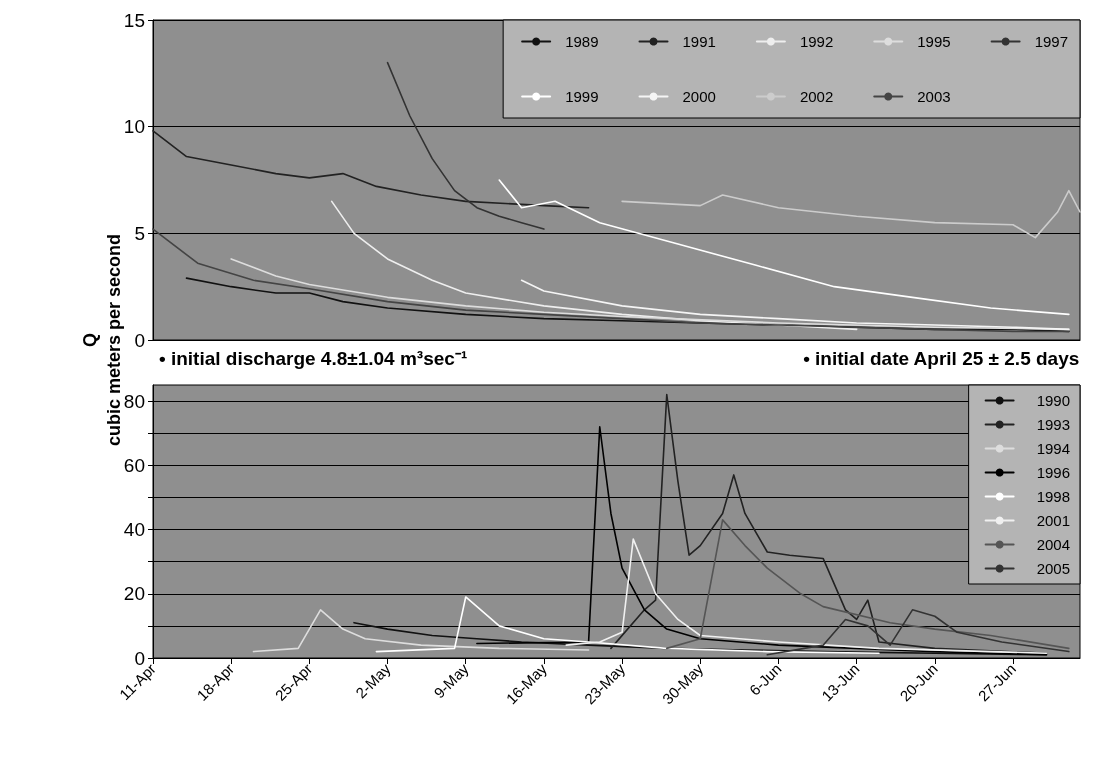 The width and height of the screenshot is (1115, 766). Describe the element at coordinates (1053, 496) in the screenshot. I see `legend-label: 1998` at that location.